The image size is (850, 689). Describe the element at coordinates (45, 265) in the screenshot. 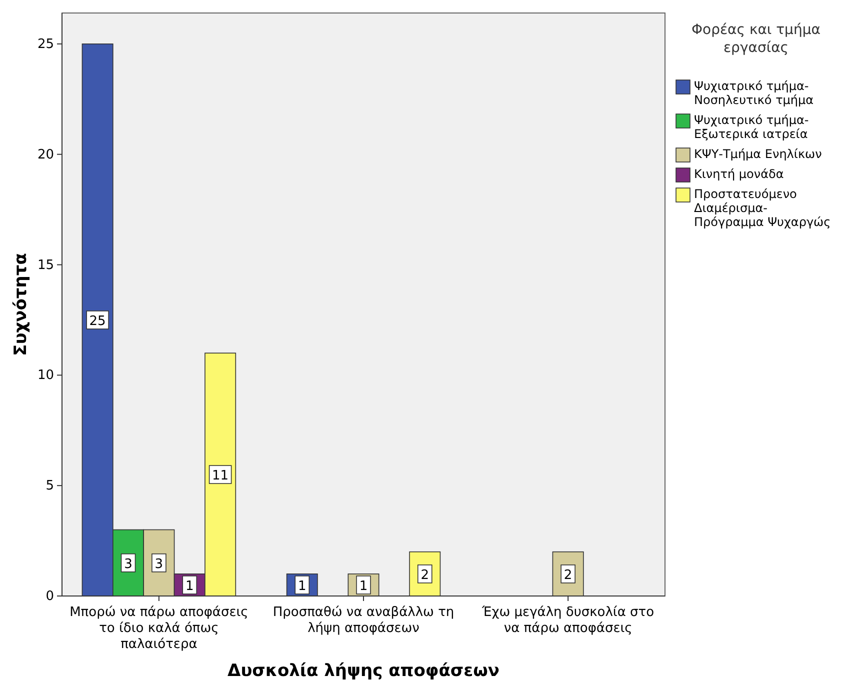

I see `y-tick-label: 15` at that location.